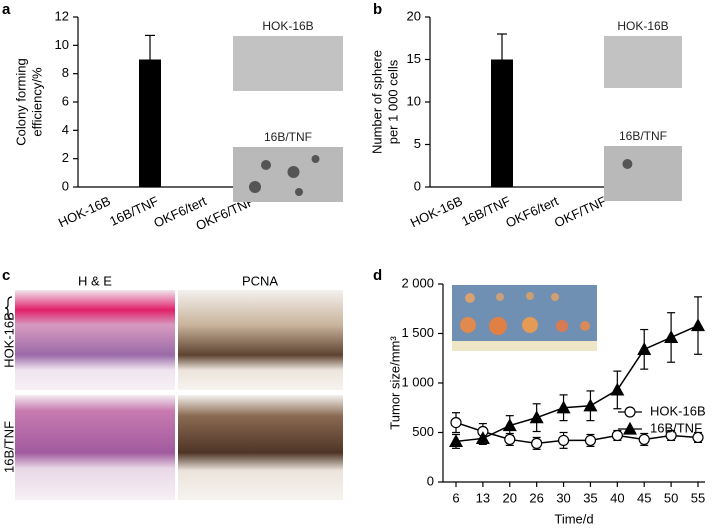 This screenshot has height=528, width=713. I want to click on y-axis-label: efficiency/%, so click(36, 102).